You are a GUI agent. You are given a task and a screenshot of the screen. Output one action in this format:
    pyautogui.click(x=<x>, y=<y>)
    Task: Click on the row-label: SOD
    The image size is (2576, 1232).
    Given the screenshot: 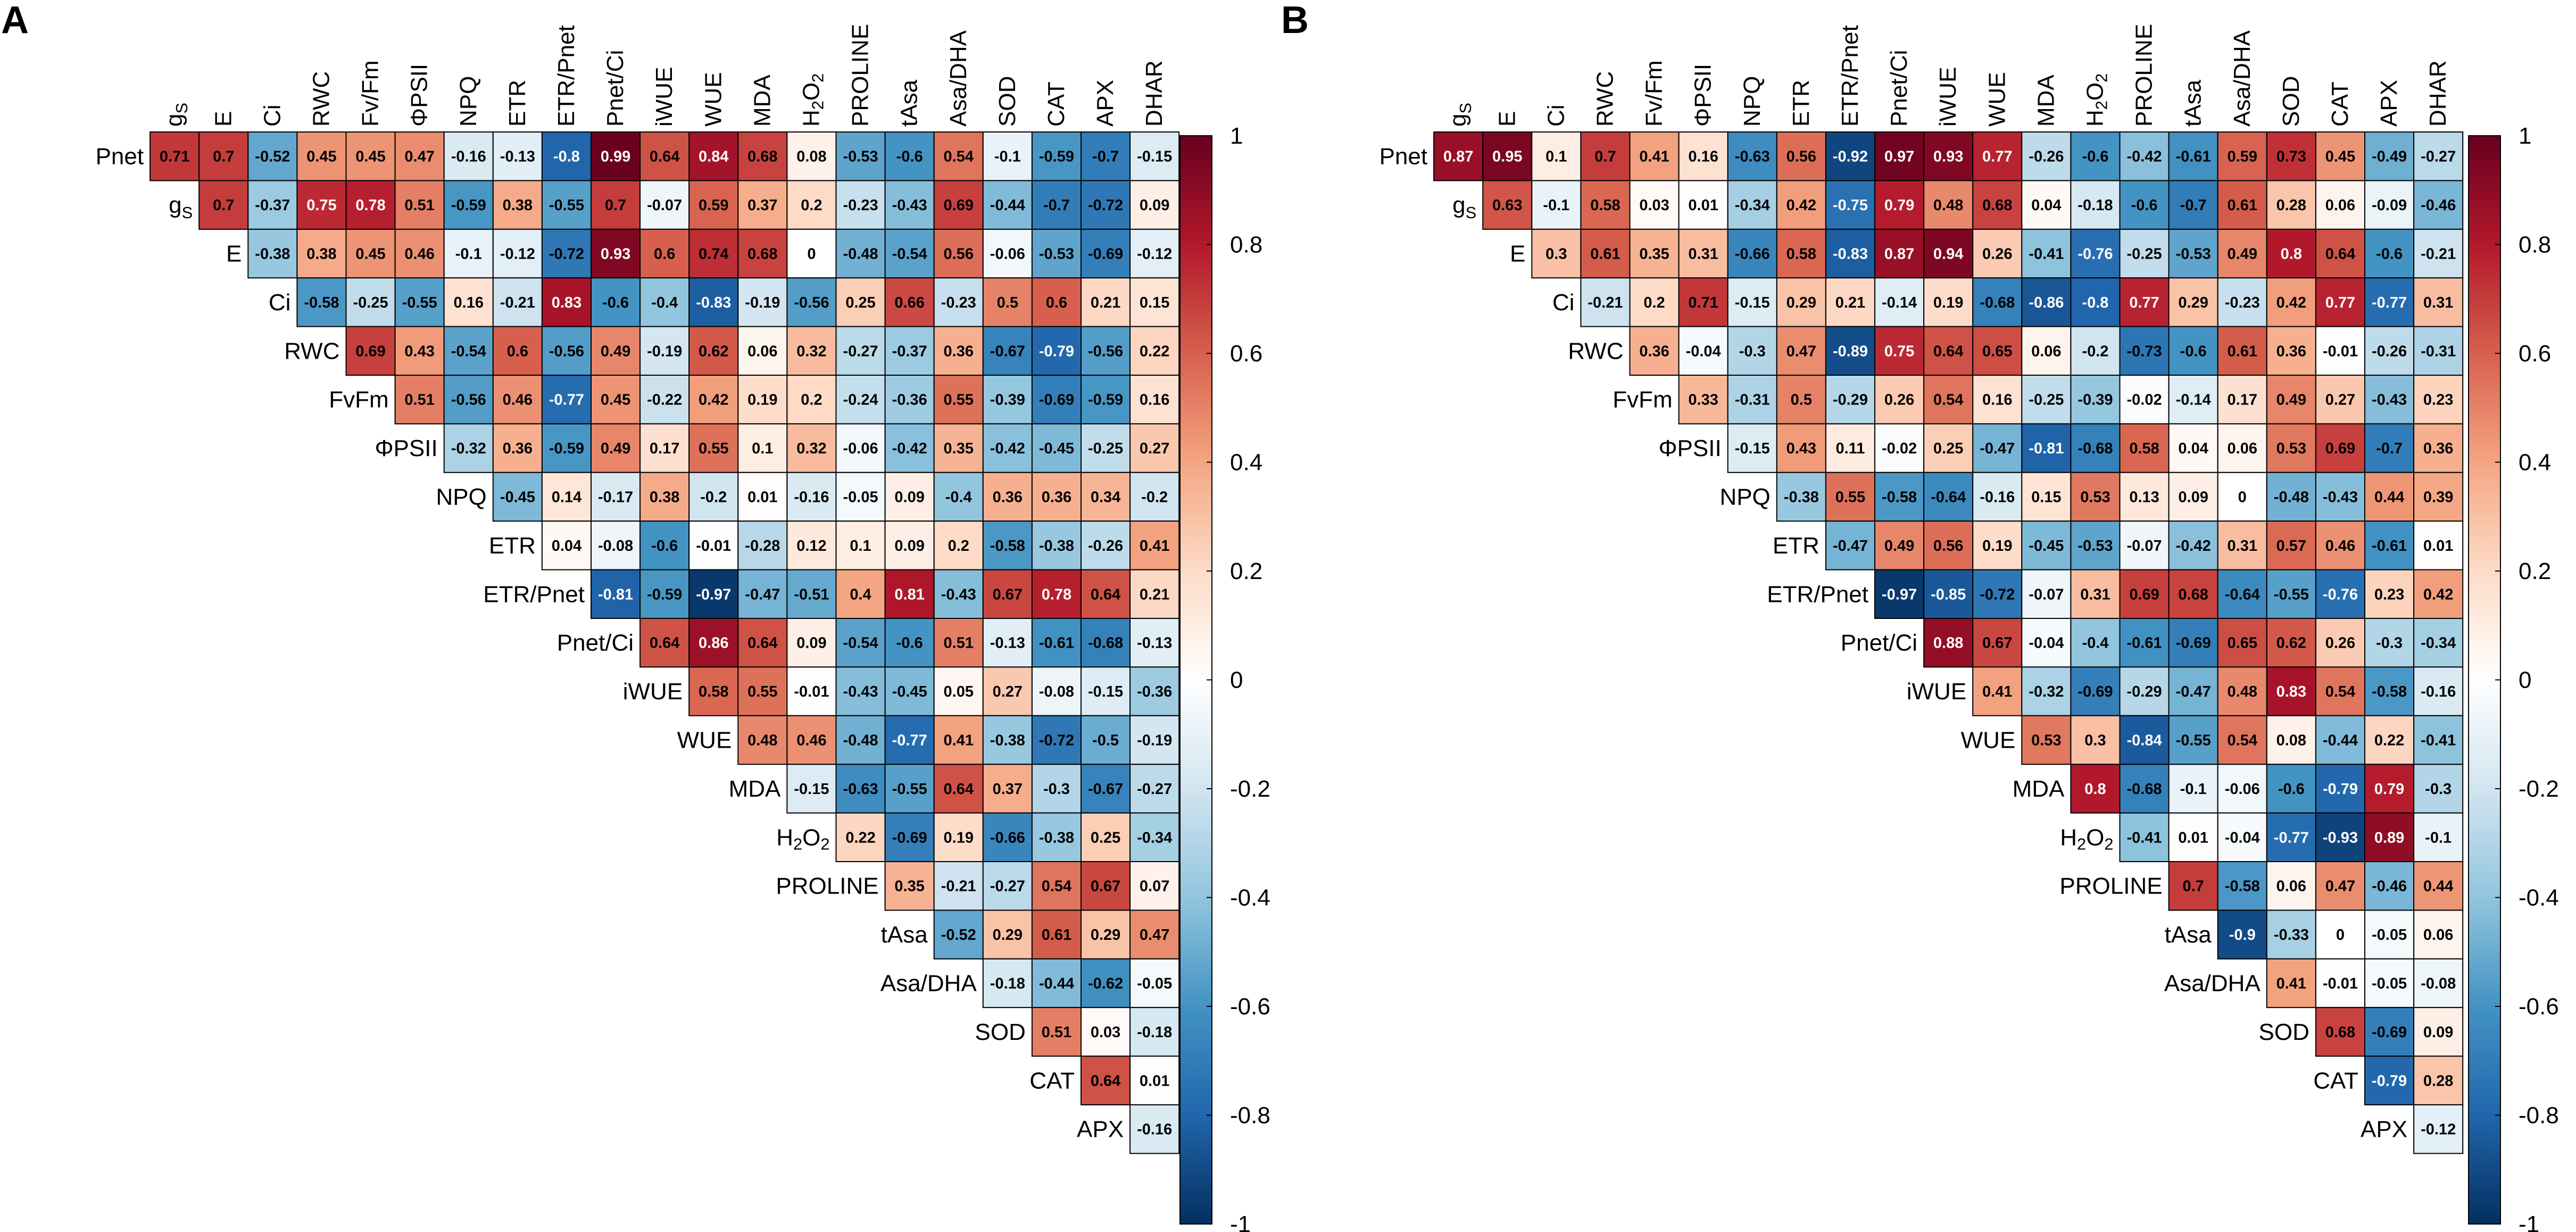 What is the action you would take?
    pyautogui.click(x=1000, y=1032)
    